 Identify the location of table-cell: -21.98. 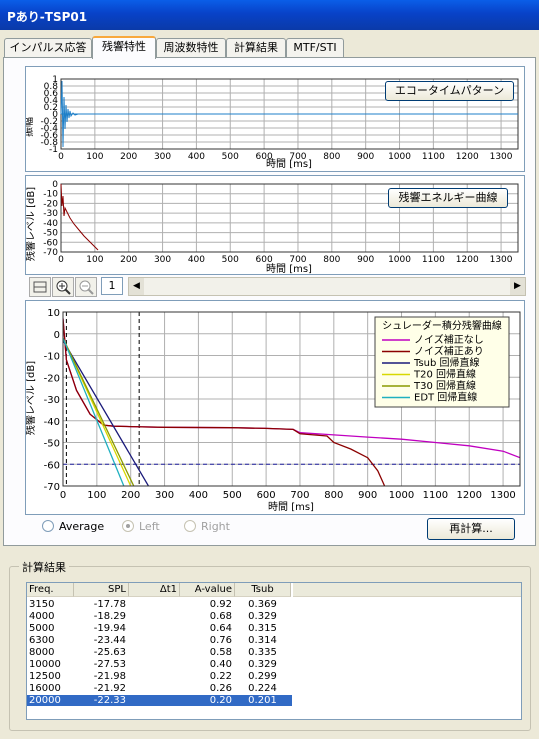
(109, 676).